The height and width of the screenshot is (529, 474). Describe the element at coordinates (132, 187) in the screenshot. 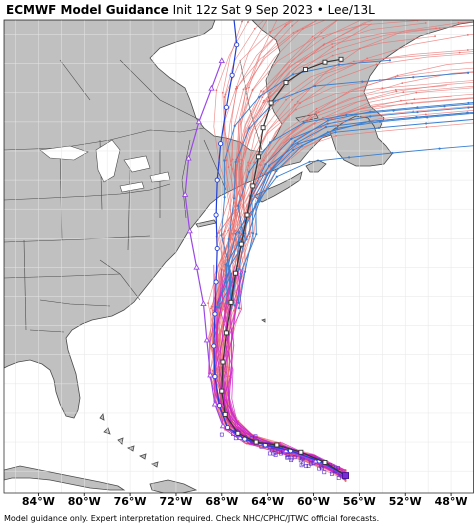

I see `lake` at that location.